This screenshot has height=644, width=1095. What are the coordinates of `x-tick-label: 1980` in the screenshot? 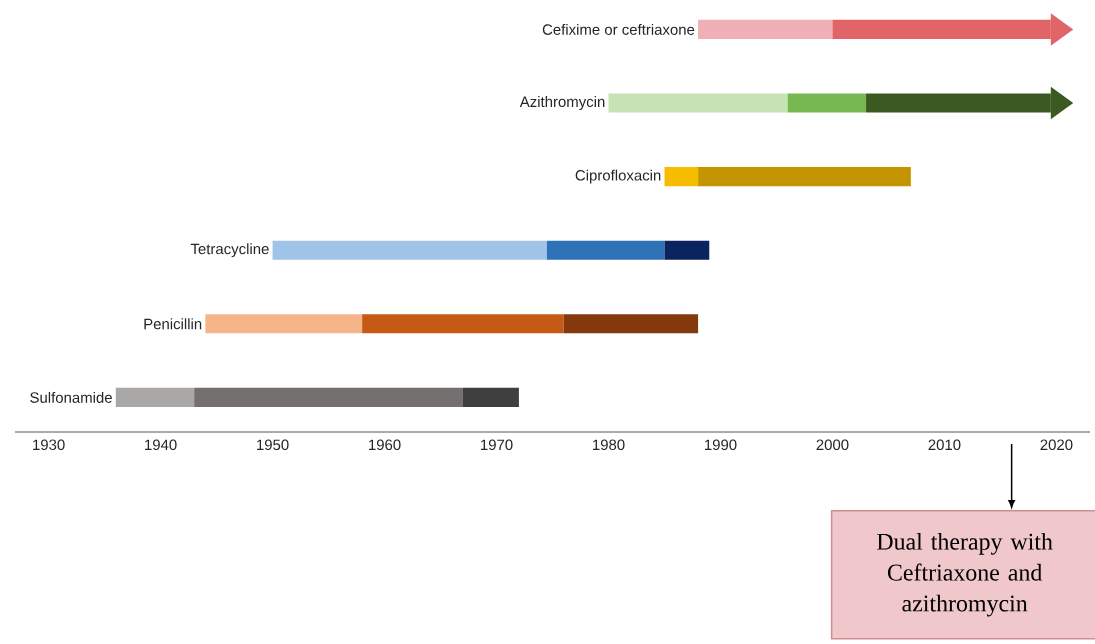 It's located at (609, 445).